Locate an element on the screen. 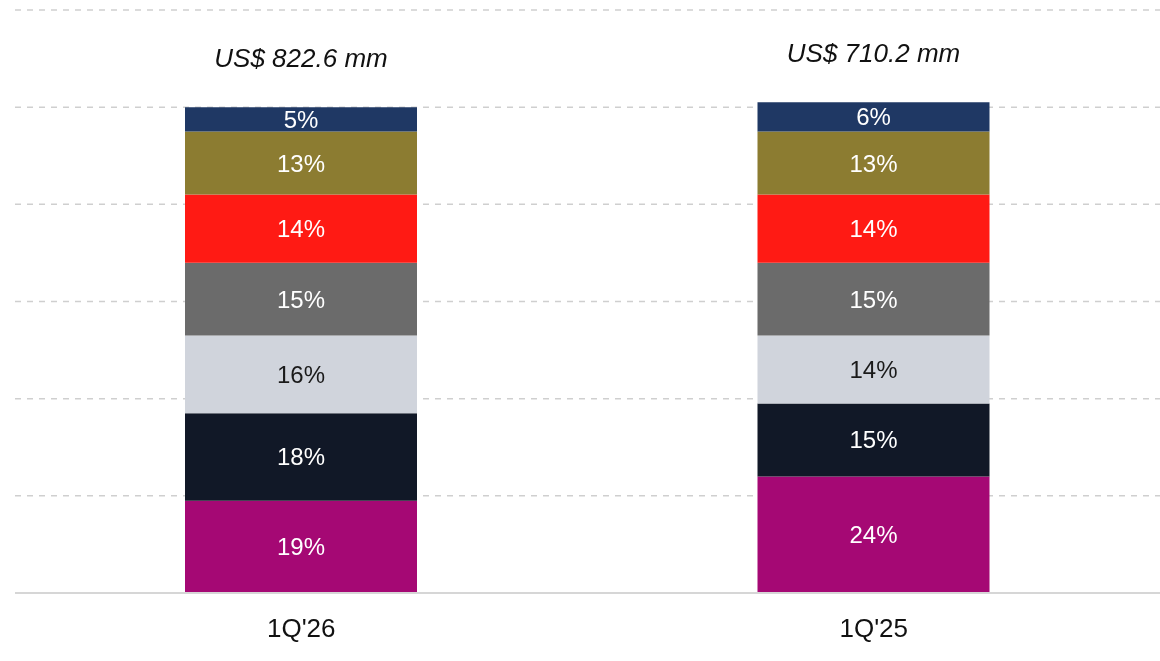 The height and width of the screenshot is (661, 1160). data-label: 5% is located at coordinates (301, 119).